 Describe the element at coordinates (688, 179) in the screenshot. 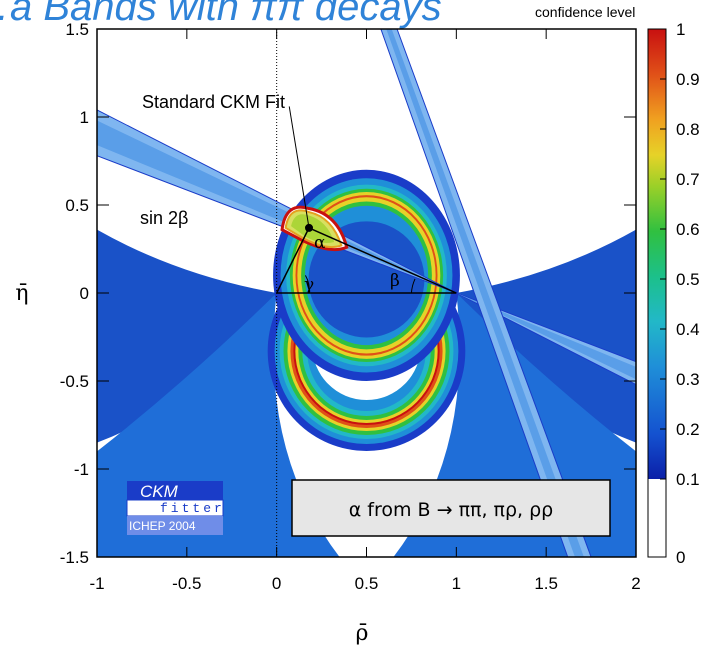

I see `colorbar-tick-label: 0.7` at that location.